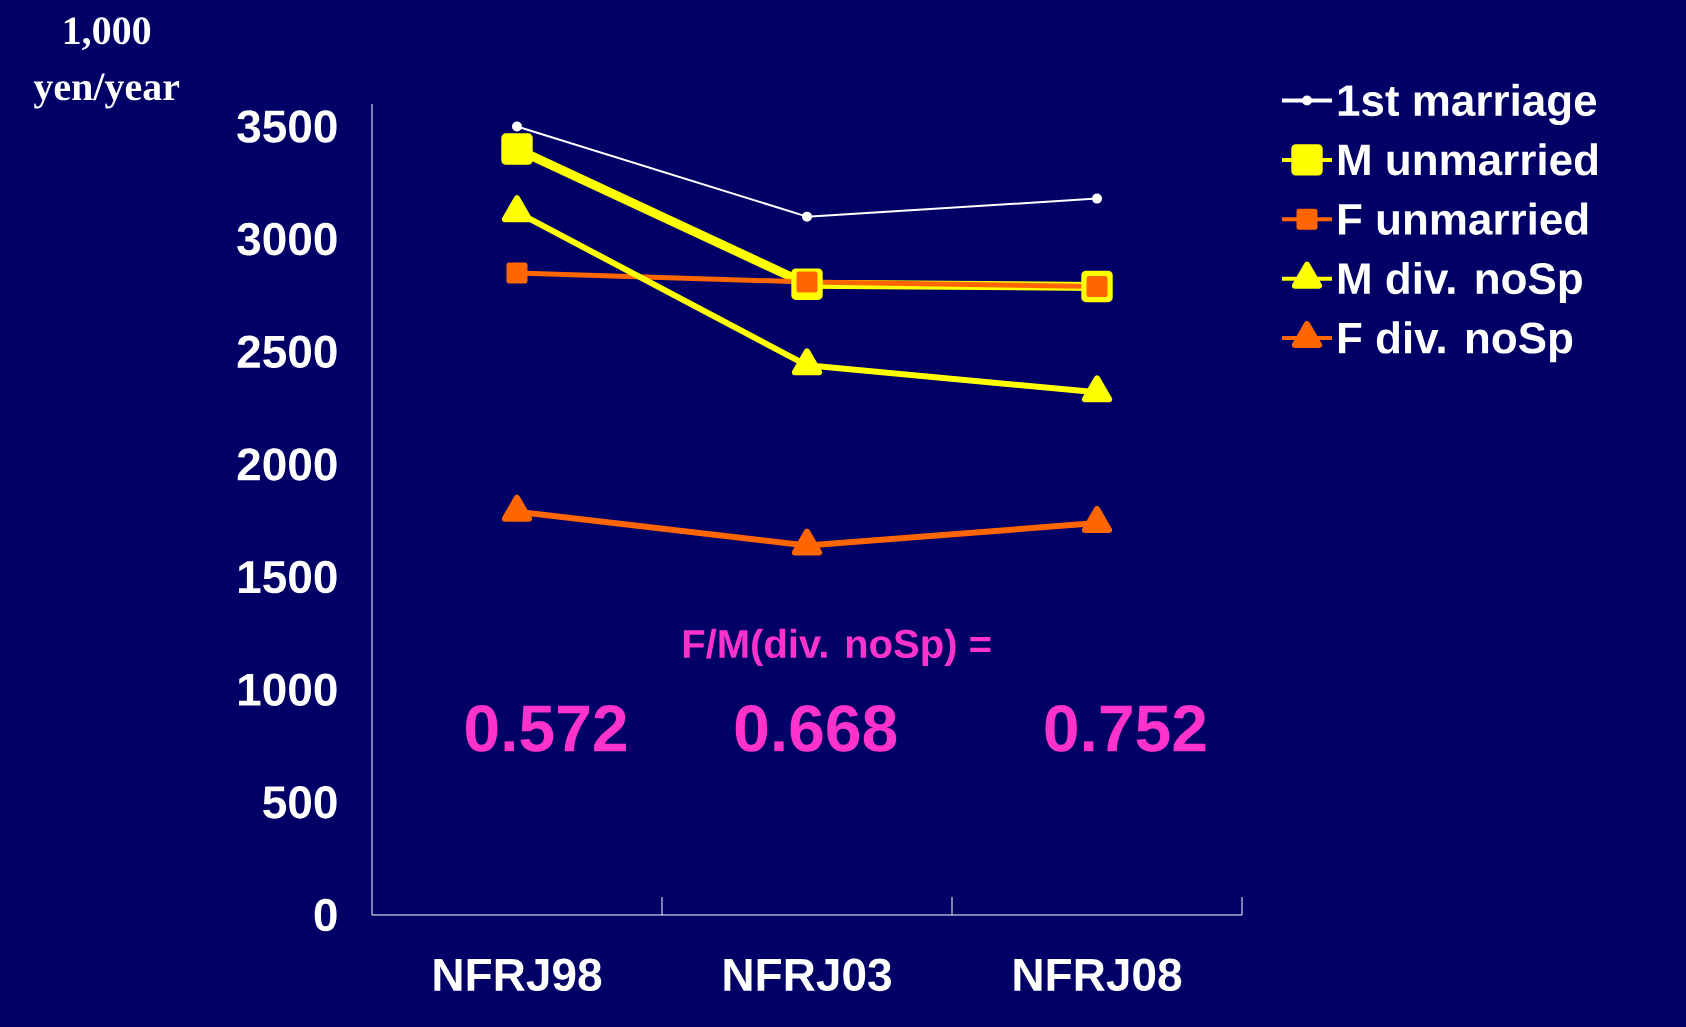  I want to click on y-tick-label: 1500, so click(288, 577).